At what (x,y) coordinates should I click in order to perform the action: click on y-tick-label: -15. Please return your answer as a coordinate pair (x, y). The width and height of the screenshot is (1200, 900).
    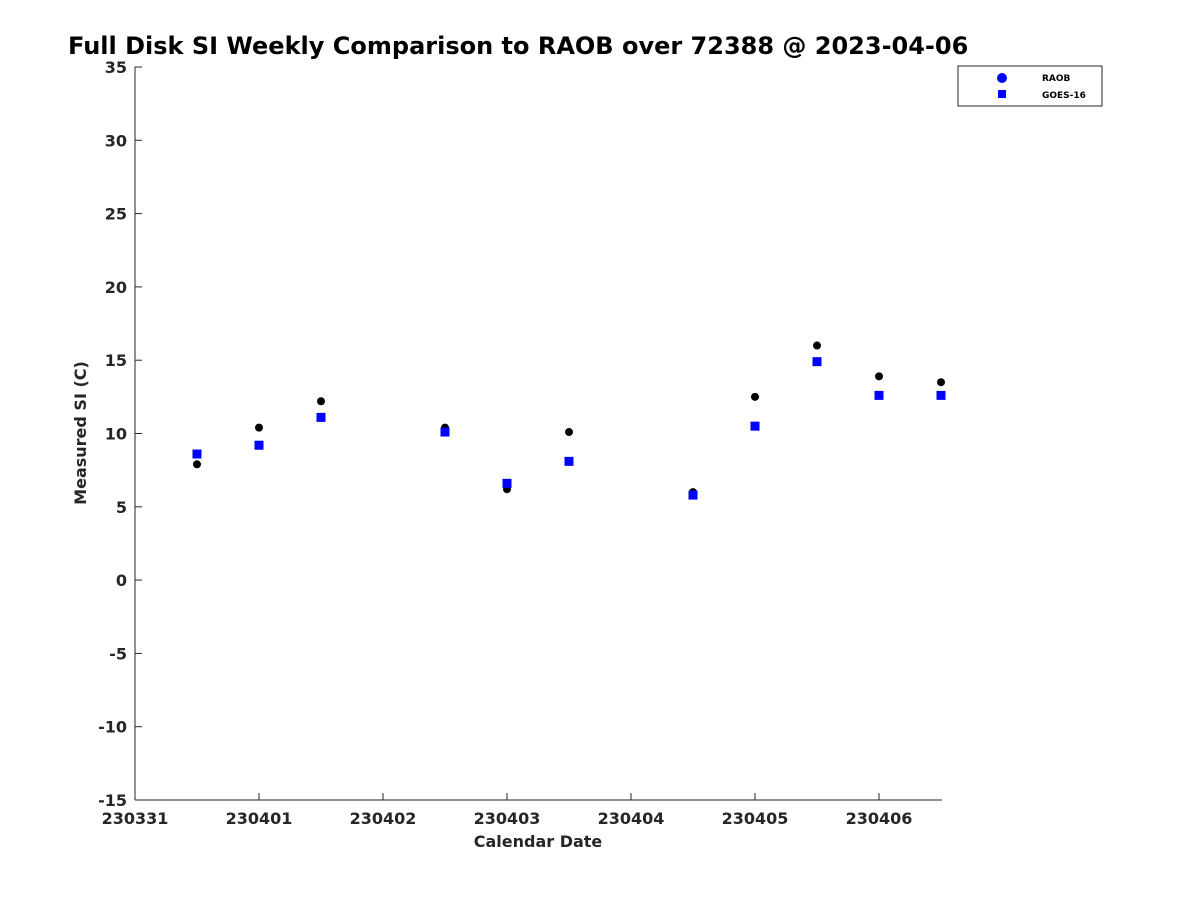
    Looking at the image, I should click on (112, 800).